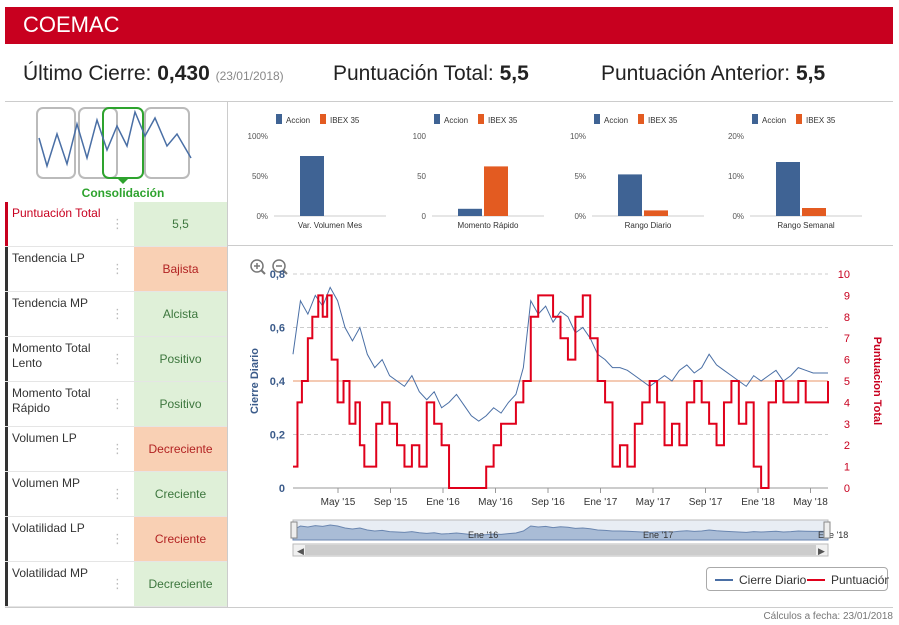 The width and height of the screenshot is (899, 625). What do you see at coordinates (847, 382) in the screenshot?
I see `y2-tick-label: 5` at bounding box center [847, 382].